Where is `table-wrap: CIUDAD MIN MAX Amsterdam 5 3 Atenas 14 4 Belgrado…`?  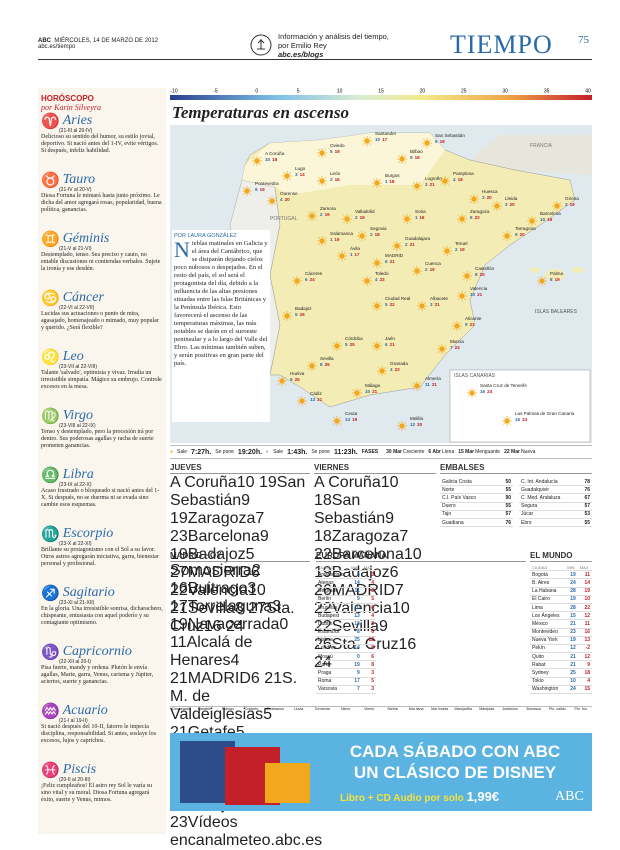 table-wrap: CIUDAD MIN MAX Amsterdam 5 3 Atenas 14 4 Belgrado… is located at coordinates (421, 628).